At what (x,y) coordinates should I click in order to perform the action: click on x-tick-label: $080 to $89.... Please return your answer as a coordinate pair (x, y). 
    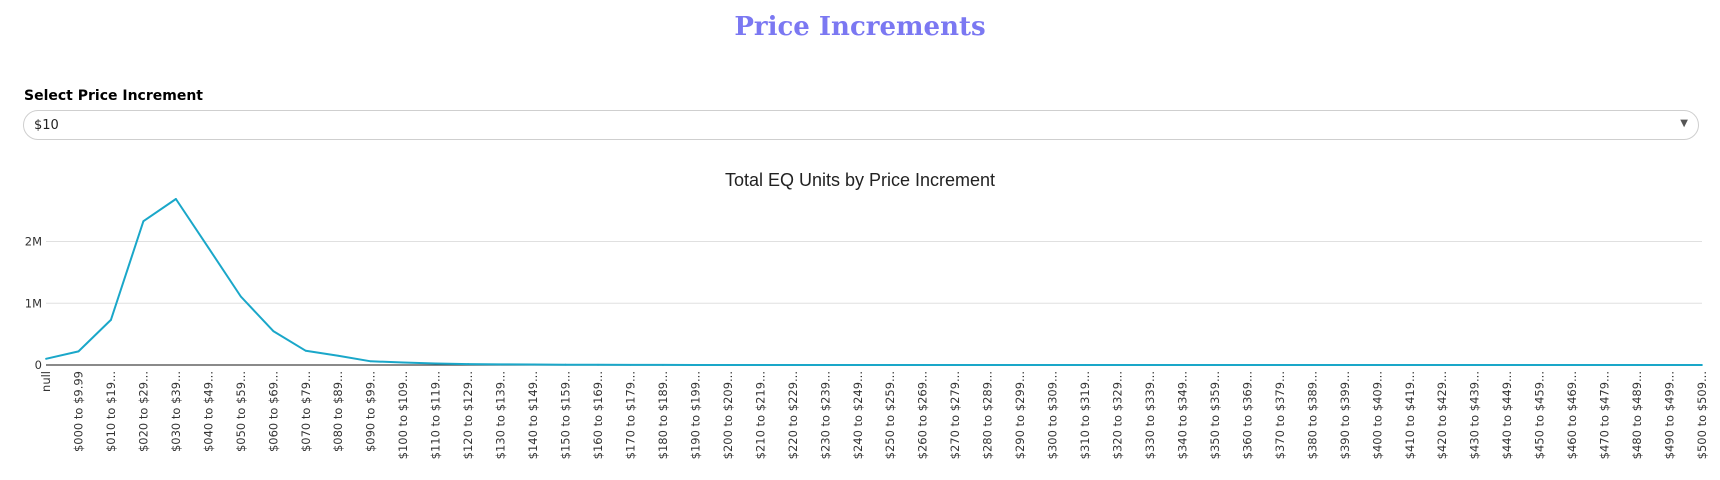
    Looking at the image, I should click on (338, 411).